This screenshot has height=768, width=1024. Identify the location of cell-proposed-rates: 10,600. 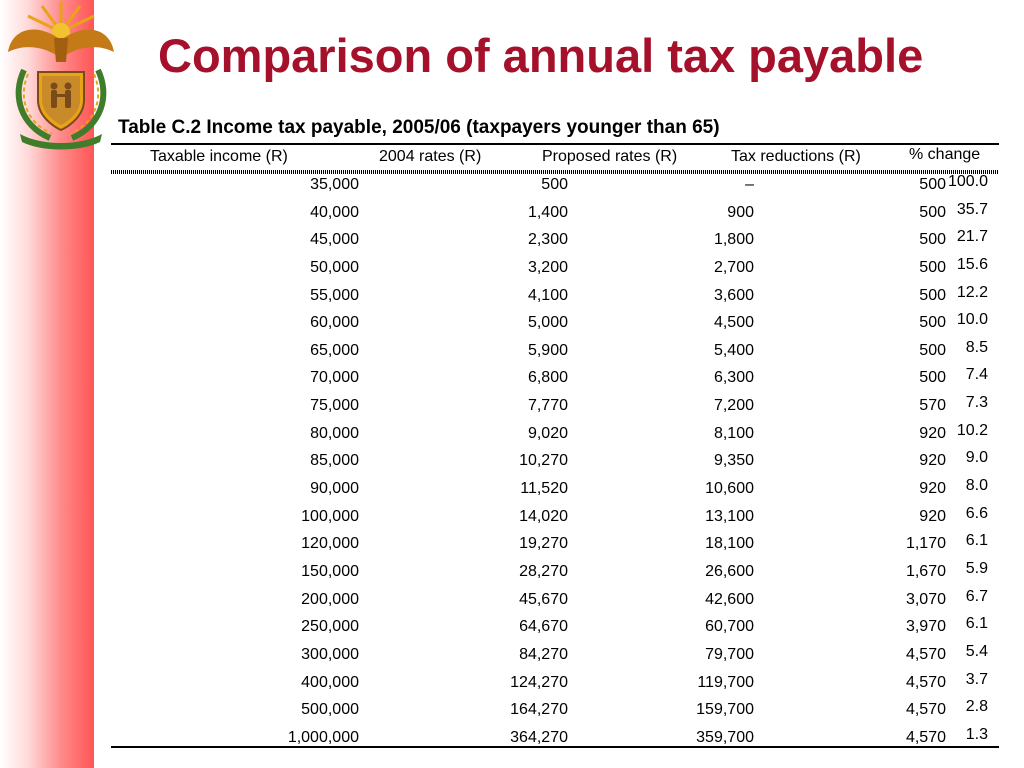
(729, 489).